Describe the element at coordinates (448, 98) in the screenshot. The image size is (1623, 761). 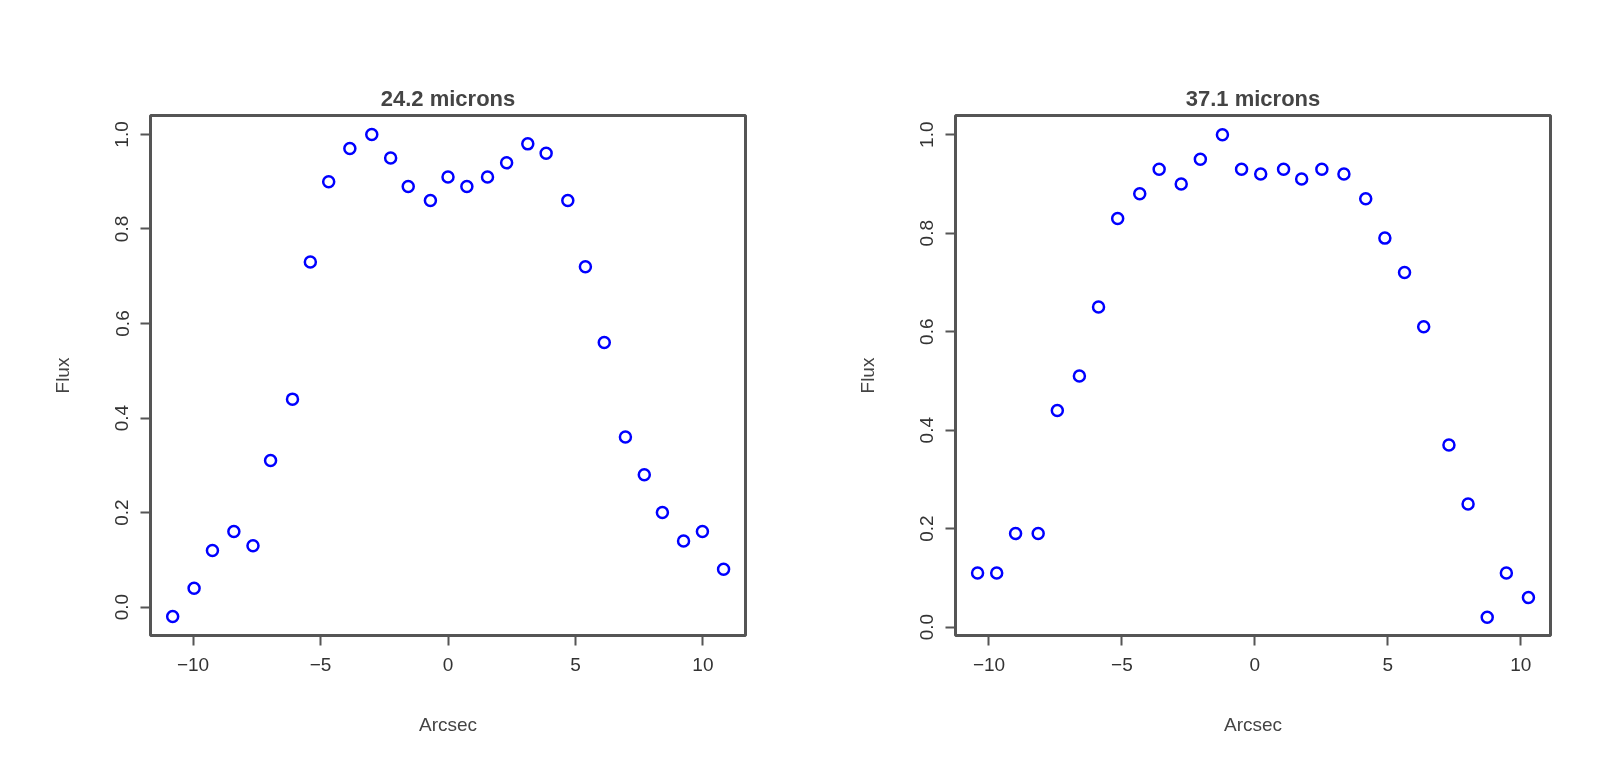
I see `chart-title: 24.2 microns` at that location.